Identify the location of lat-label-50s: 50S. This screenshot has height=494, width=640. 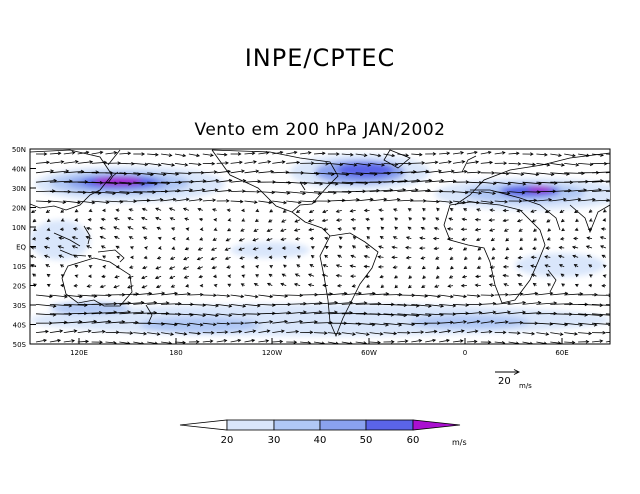
(20, 345).